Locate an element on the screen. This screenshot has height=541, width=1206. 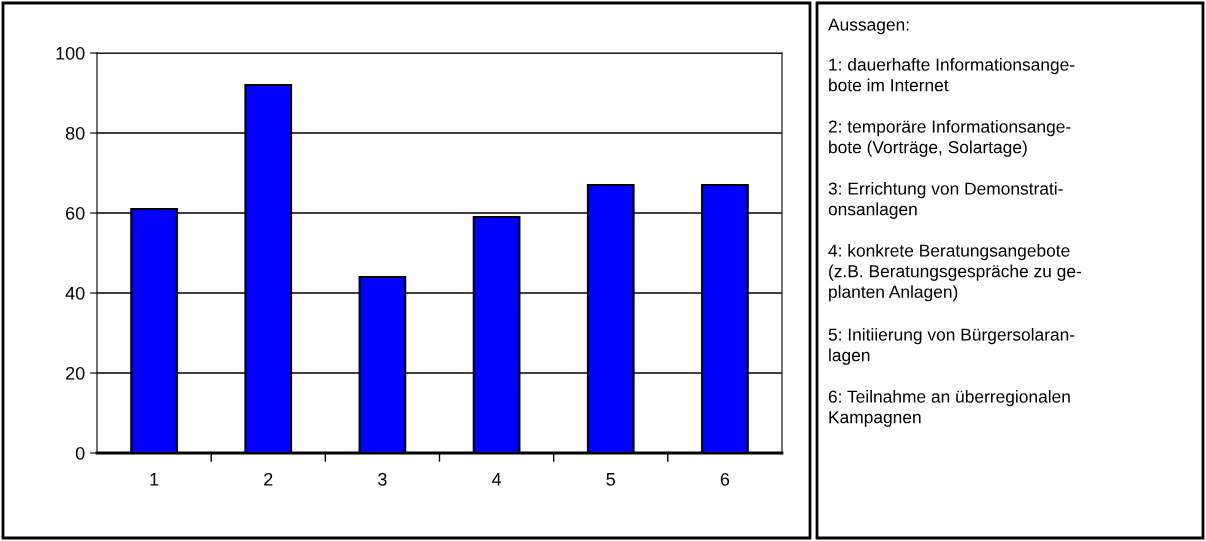
x-tick-label: 5 is located at coordinates (611, 479).